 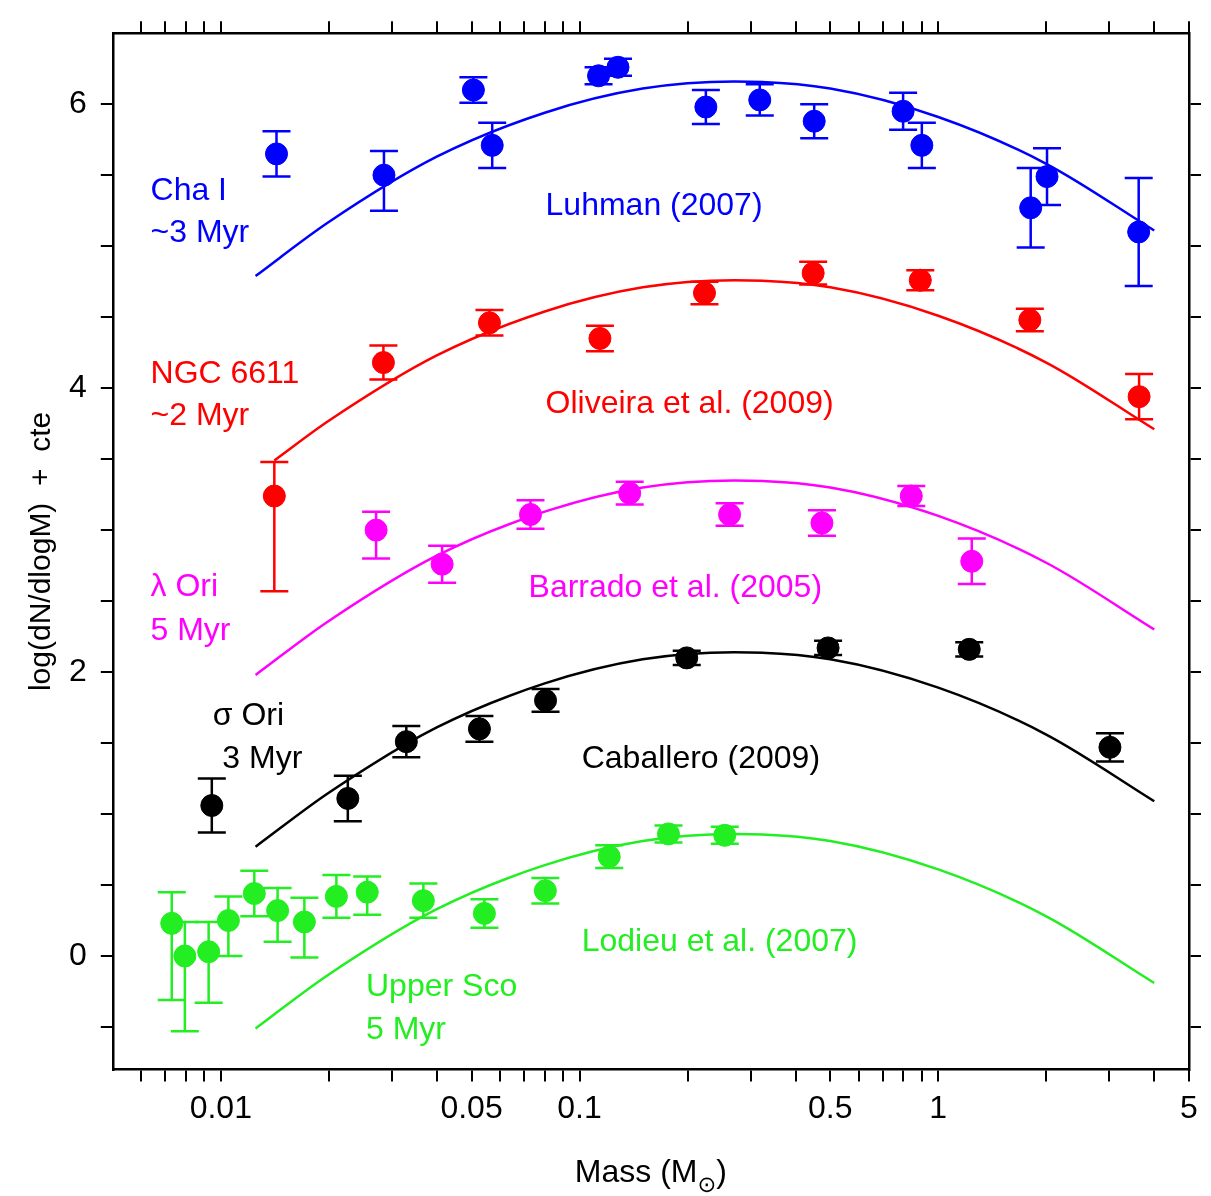 I want to click on x-tick-label: 1, so click(x=938, y=1106).